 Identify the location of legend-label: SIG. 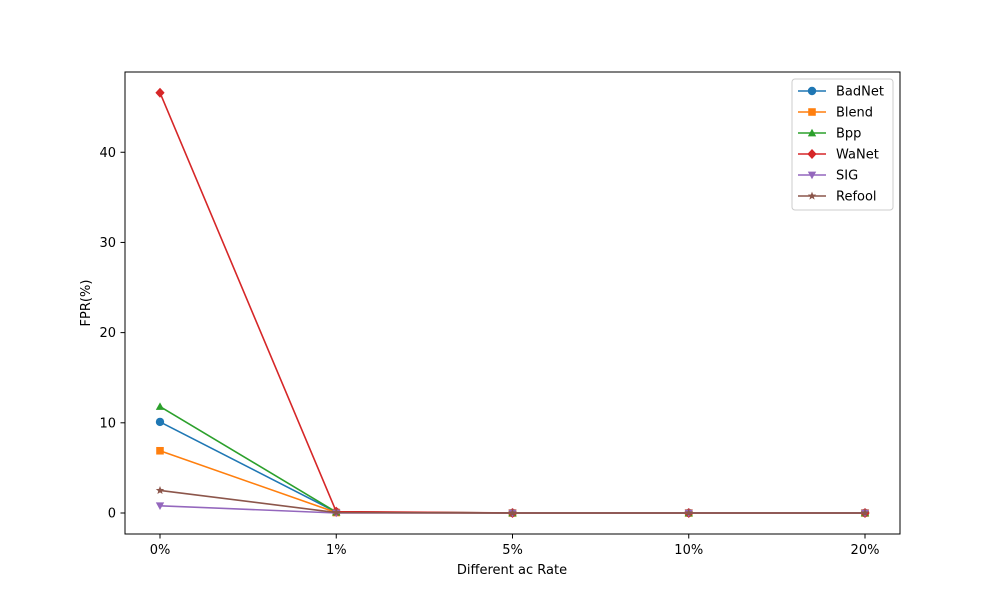
(847, 176).